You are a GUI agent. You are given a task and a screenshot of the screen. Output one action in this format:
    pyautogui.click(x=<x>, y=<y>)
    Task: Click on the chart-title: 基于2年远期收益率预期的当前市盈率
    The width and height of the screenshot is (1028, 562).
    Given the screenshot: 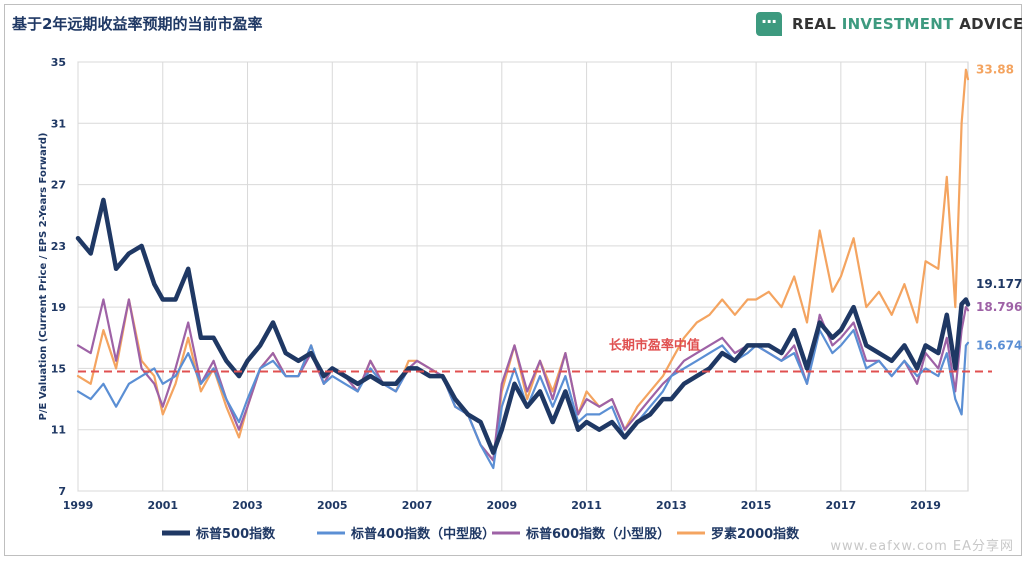 What is the action you would take?
    pyautogui.click(x=137, y=24)
    